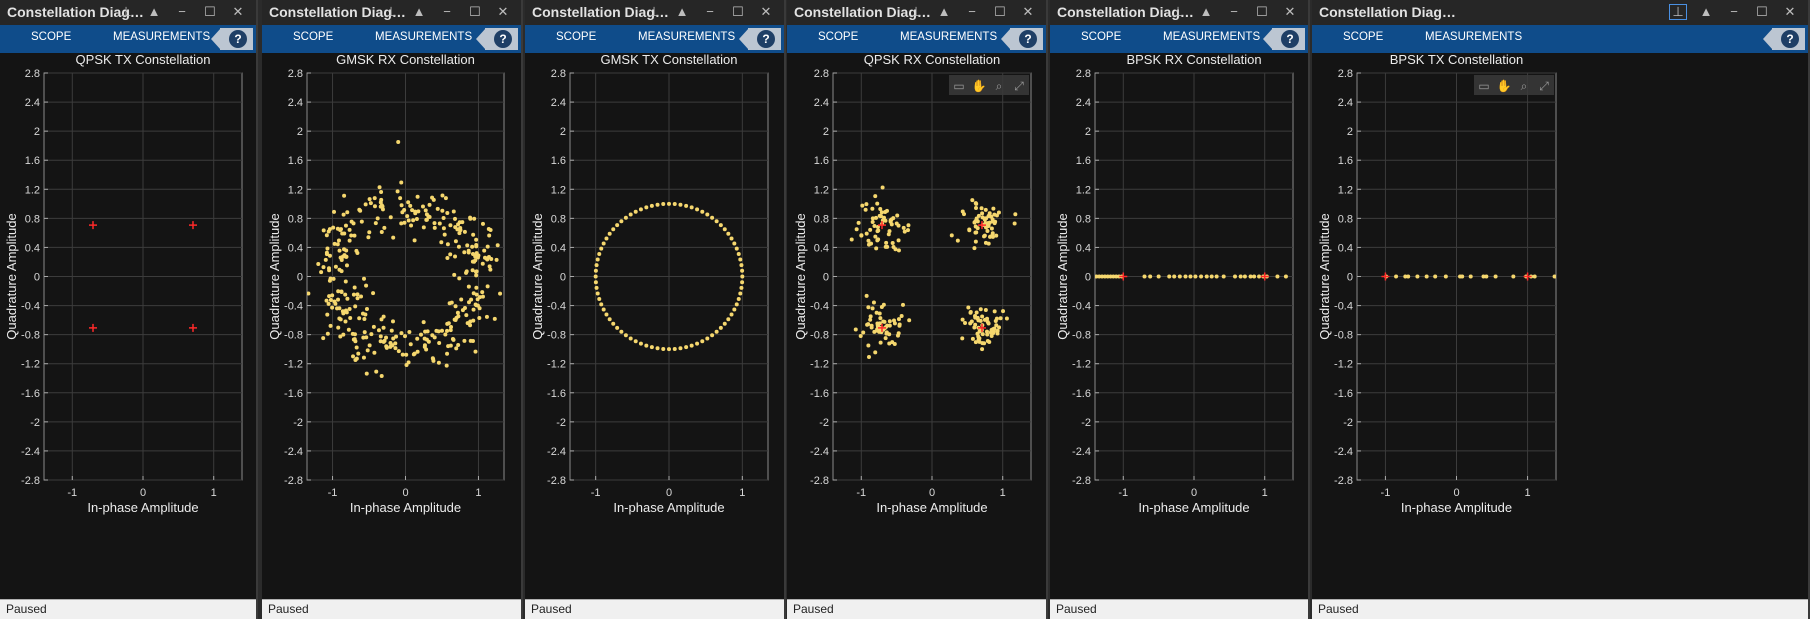 This screenshot has width=1810, height=619. I want to click on toolstrip: SCOPE MEASUREMENTS?, so click(128, 39).